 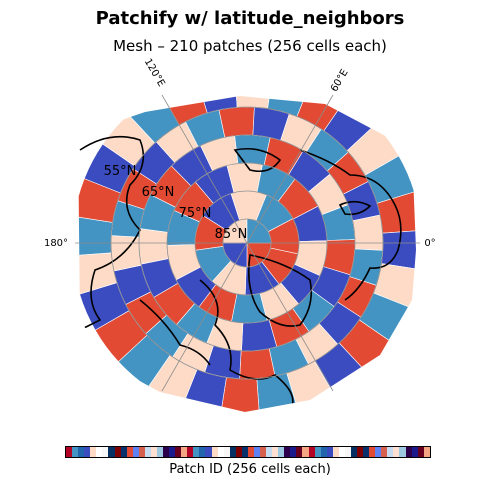 I want to click on meridian-label-180: 180°, so click(x=56, y=243).